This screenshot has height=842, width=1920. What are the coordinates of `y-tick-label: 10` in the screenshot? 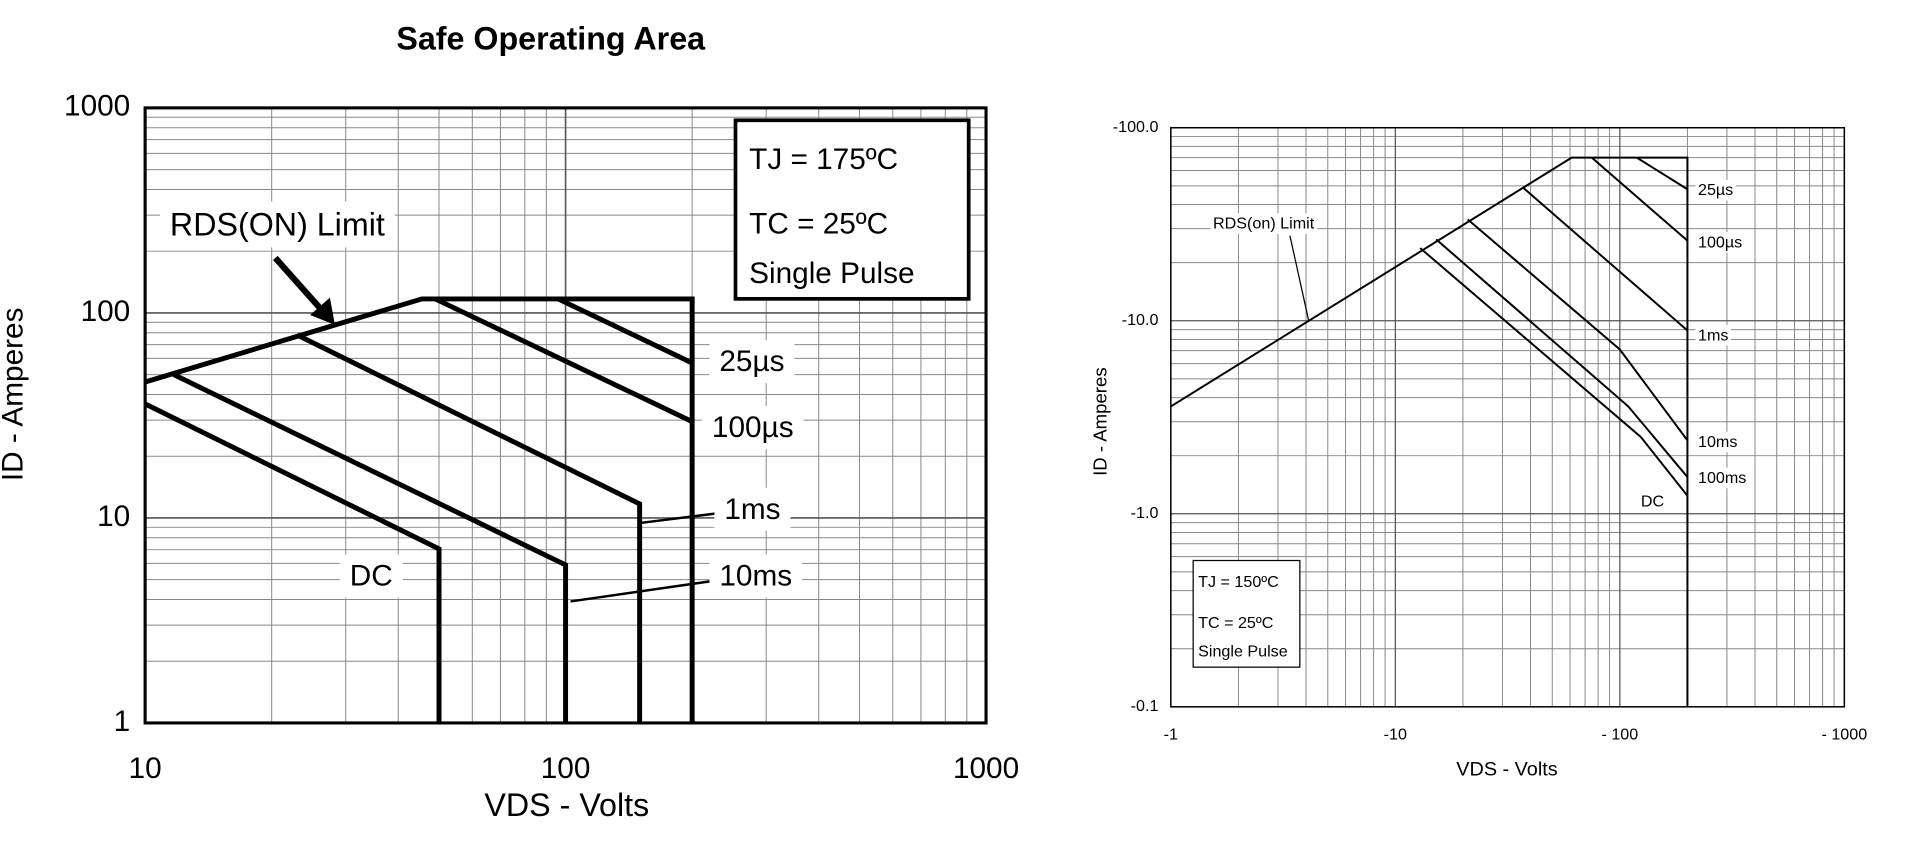 It's located at (113, 516).